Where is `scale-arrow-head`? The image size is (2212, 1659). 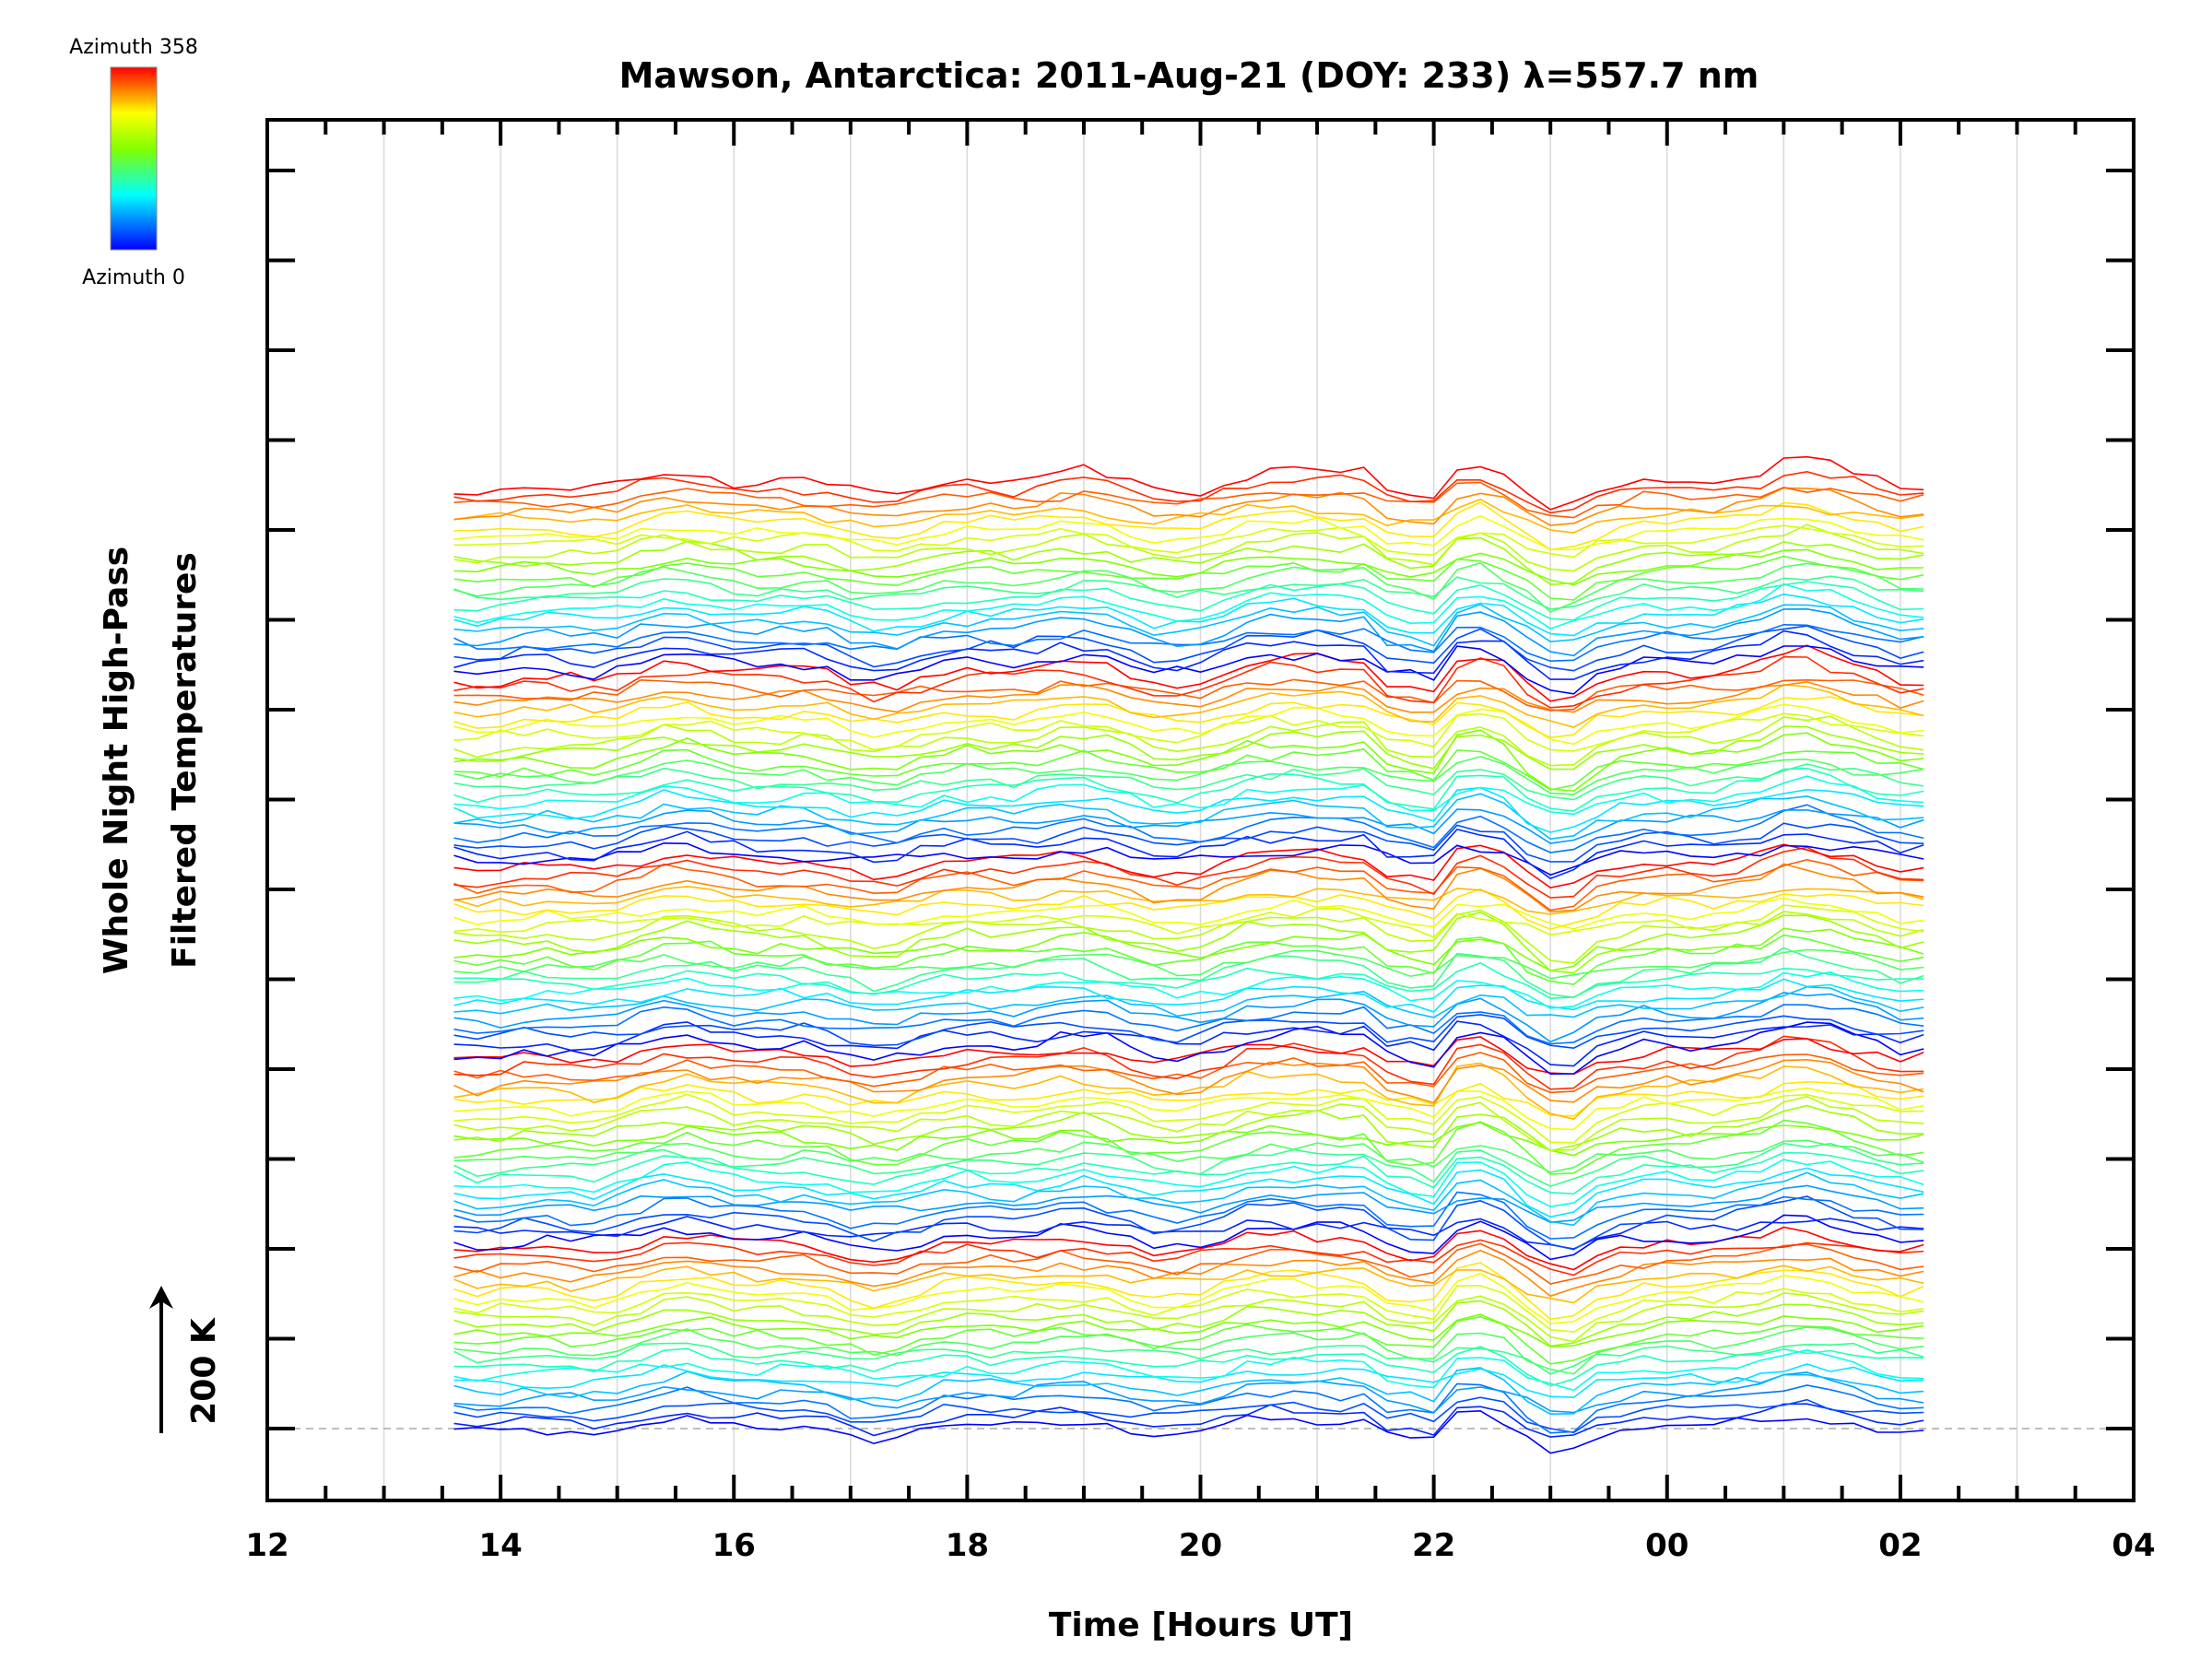
scale-arrow-head is located at coordinates (161, 1297).